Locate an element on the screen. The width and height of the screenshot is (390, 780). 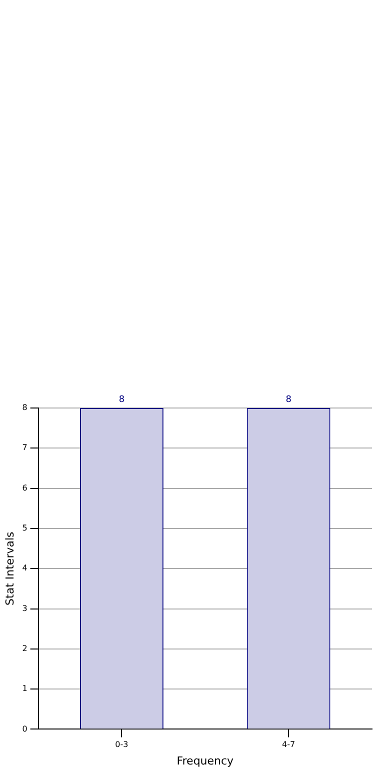
x-tick-label: 0-3 is located at coordinates (121, 745).